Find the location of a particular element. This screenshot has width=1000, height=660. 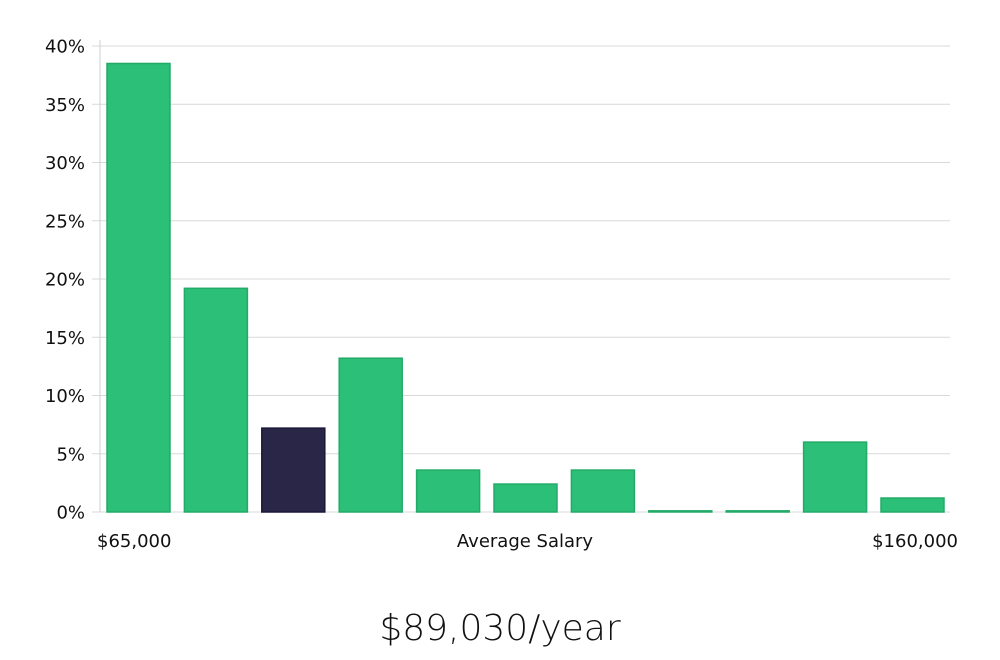

y-tick-label: 30% is located at coordinates (65, 163).